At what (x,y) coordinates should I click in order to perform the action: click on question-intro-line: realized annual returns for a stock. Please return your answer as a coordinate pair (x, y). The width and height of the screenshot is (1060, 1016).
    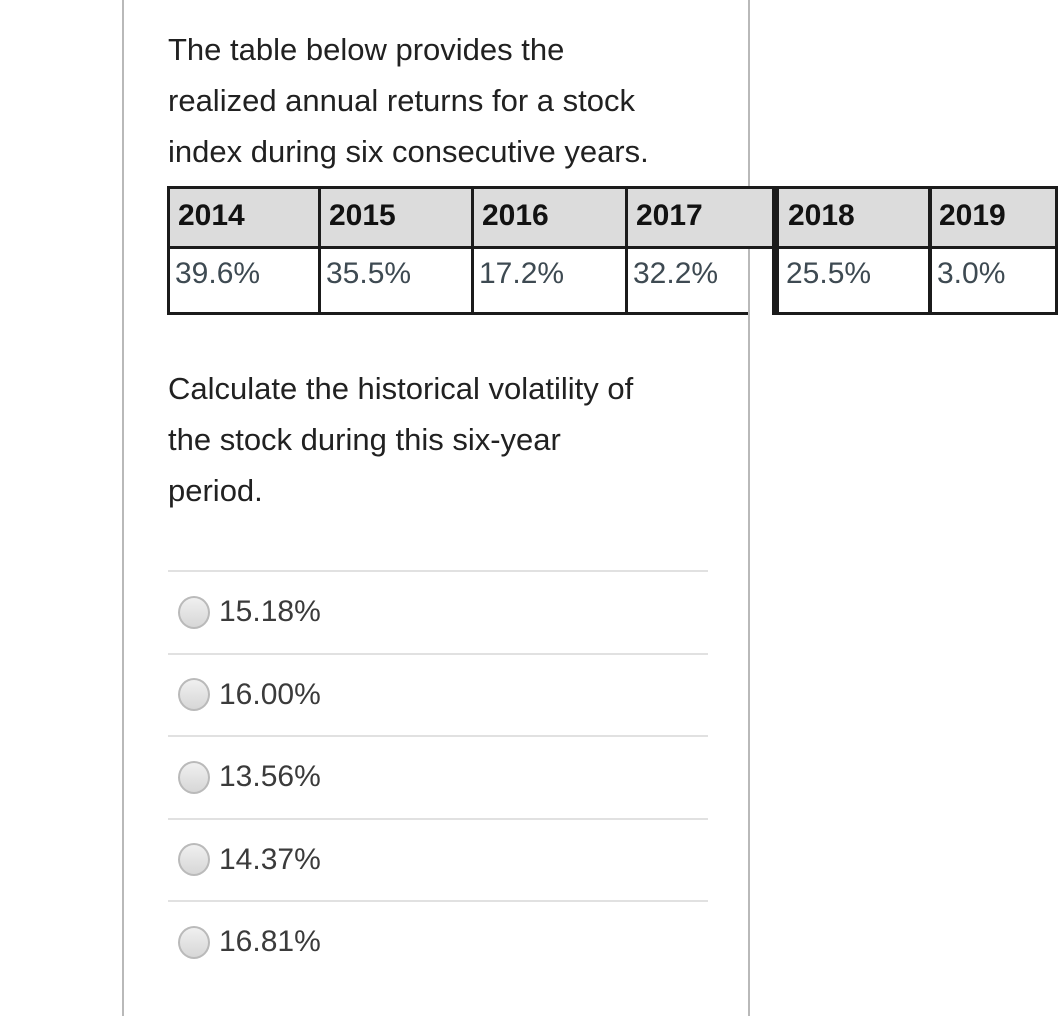
    Looking at the image, I should click on (401, 100).